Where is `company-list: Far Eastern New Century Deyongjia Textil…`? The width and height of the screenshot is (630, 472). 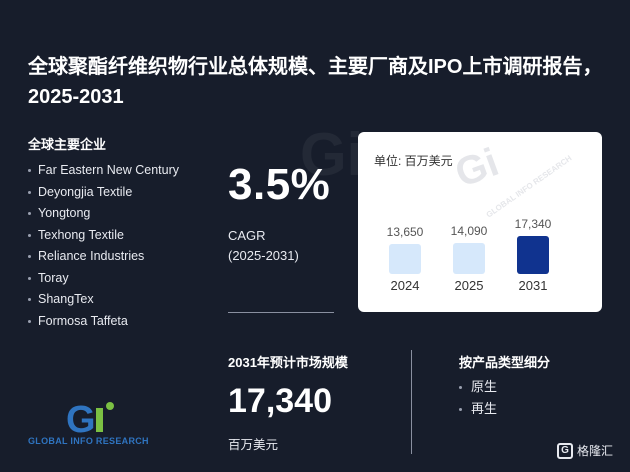 company-list: Far Eastern New Century Deyongjia Textil… is located at coordinates (103, 246).